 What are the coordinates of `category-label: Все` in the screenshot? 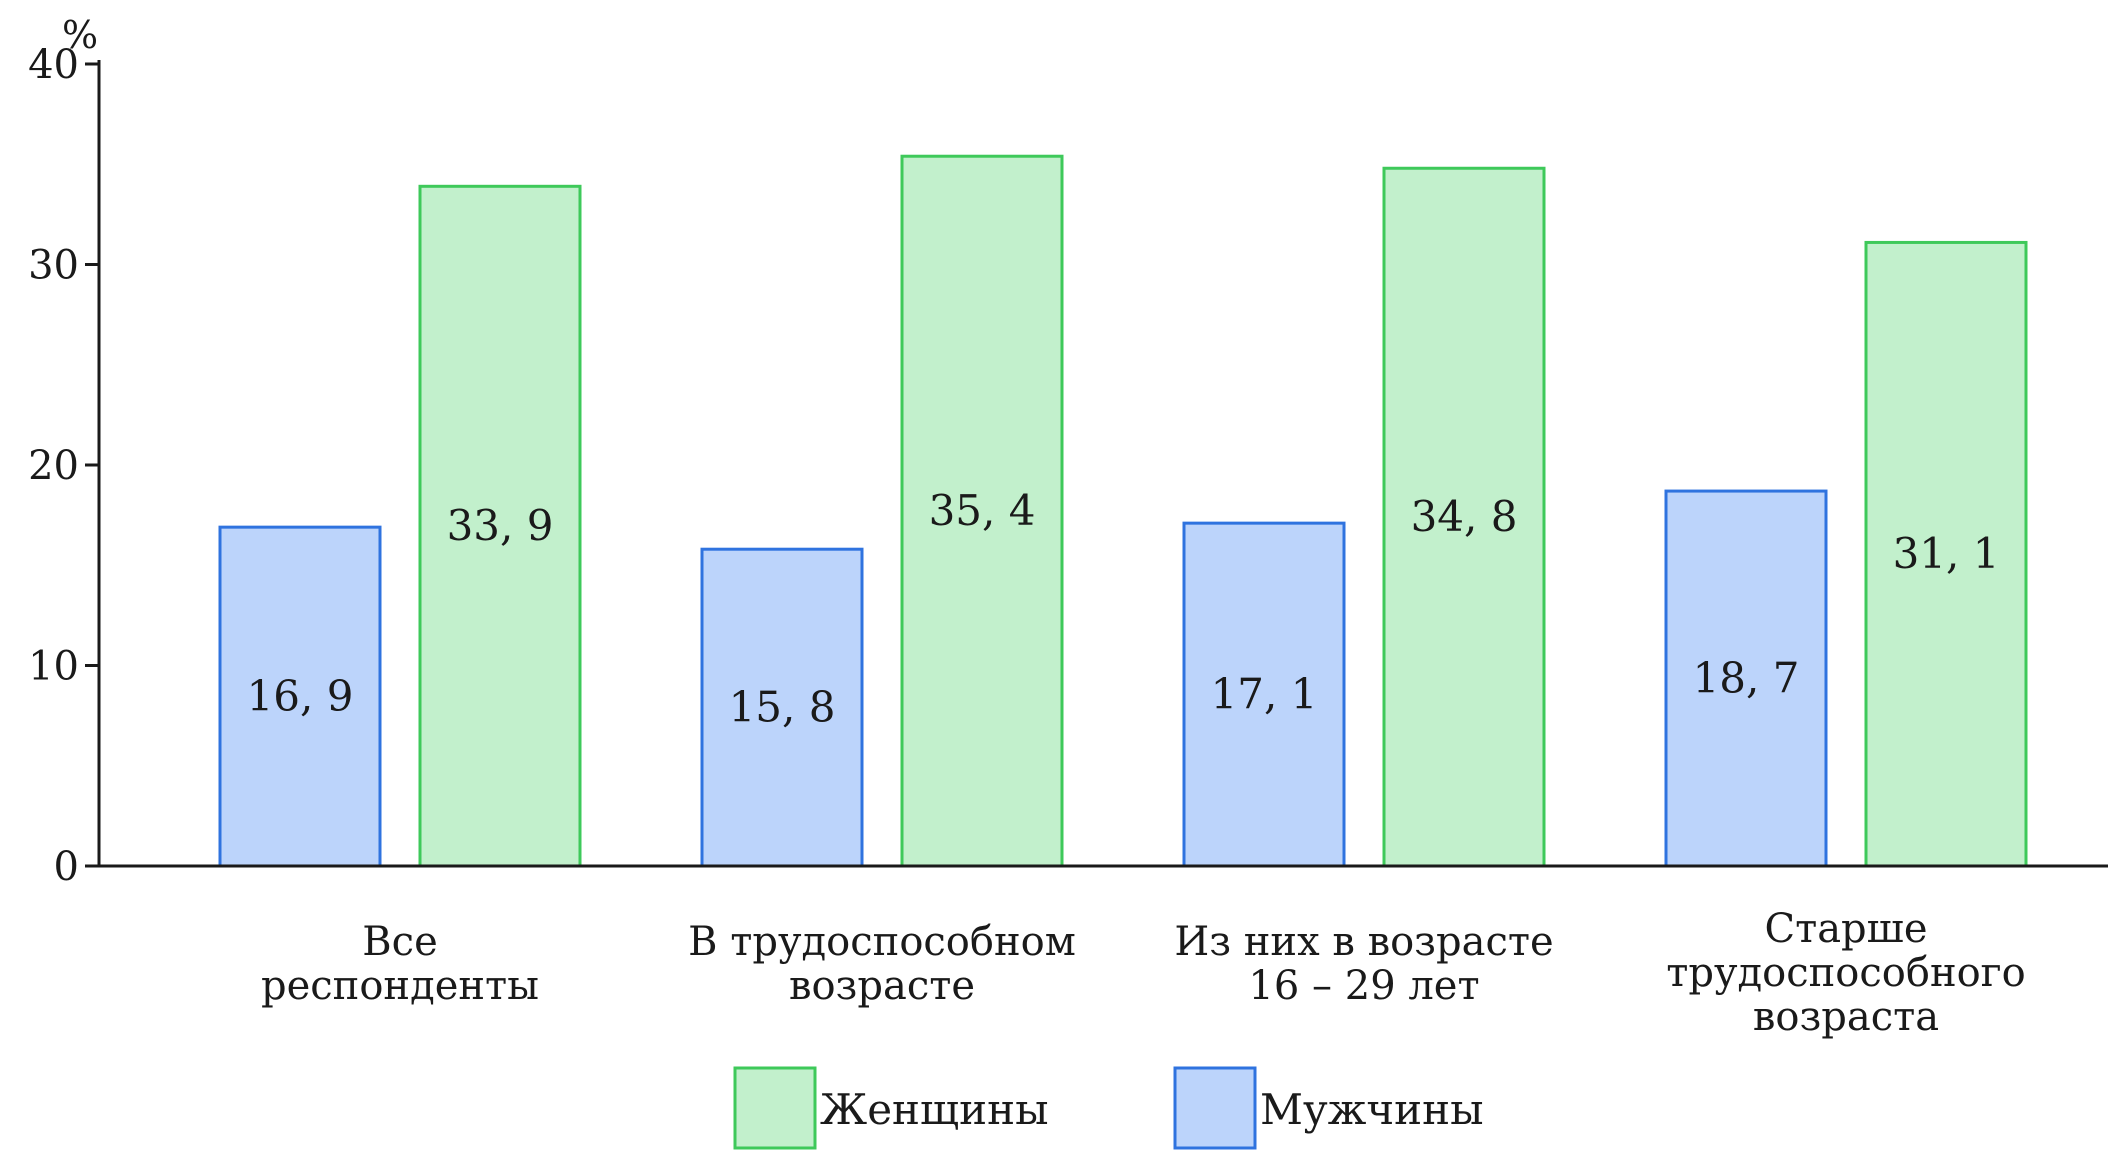 It's located at (399, 942).